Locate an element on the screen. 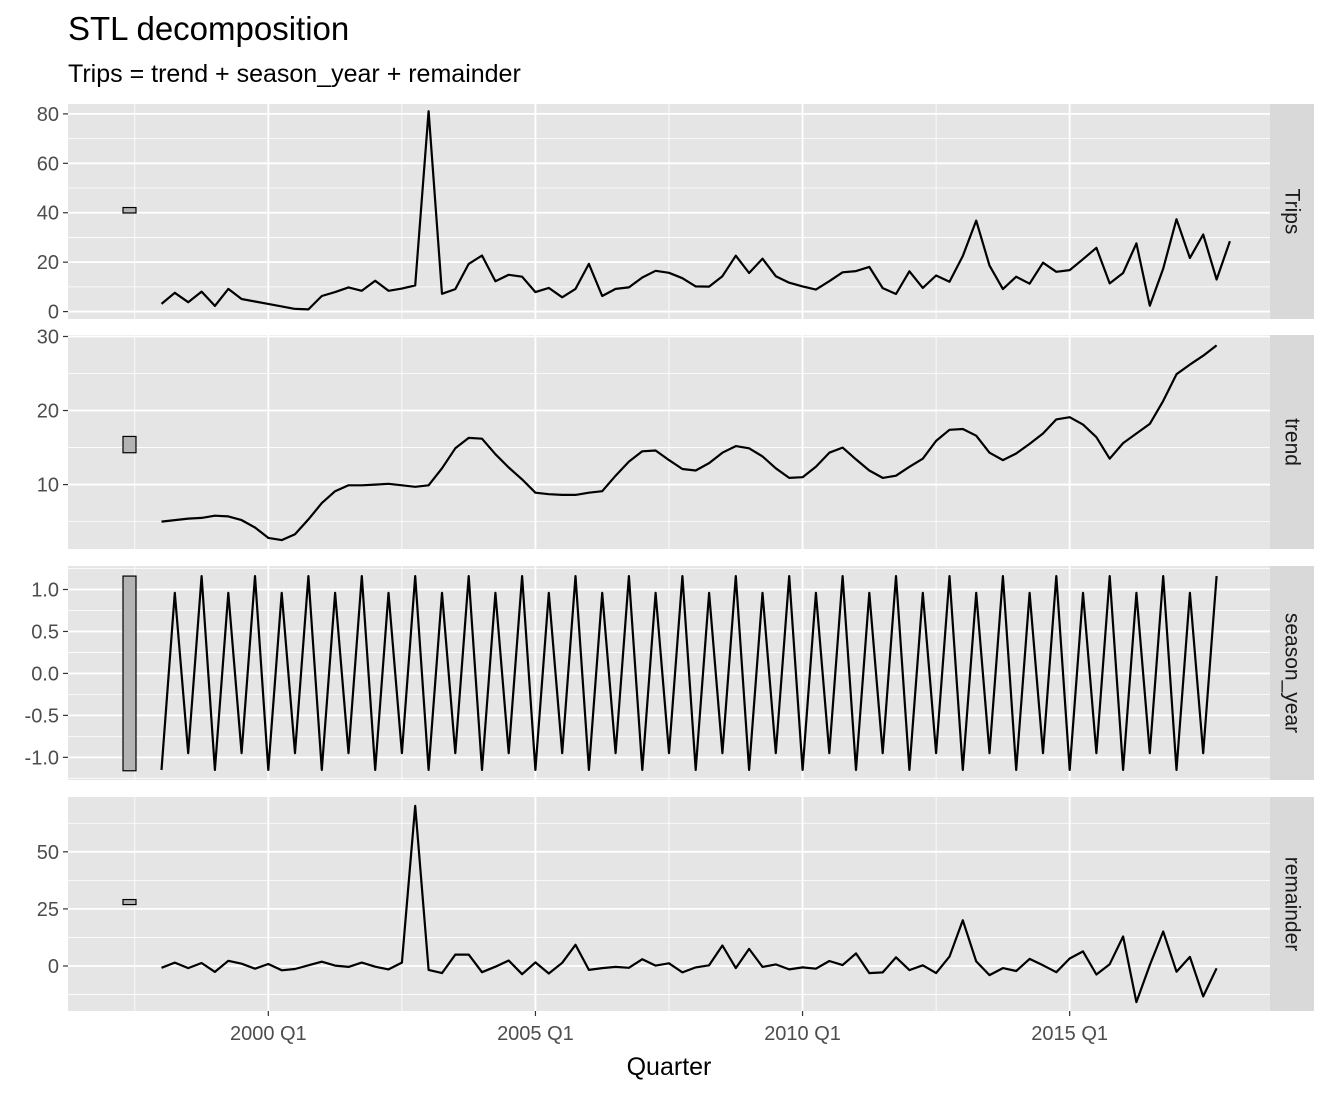 The width and height of the screenshot is (1330, 1096). x-axis: 2000 Q1 2005 Q1 2010 Q1 2015 Q1 is located at coordinates (669, 1028).